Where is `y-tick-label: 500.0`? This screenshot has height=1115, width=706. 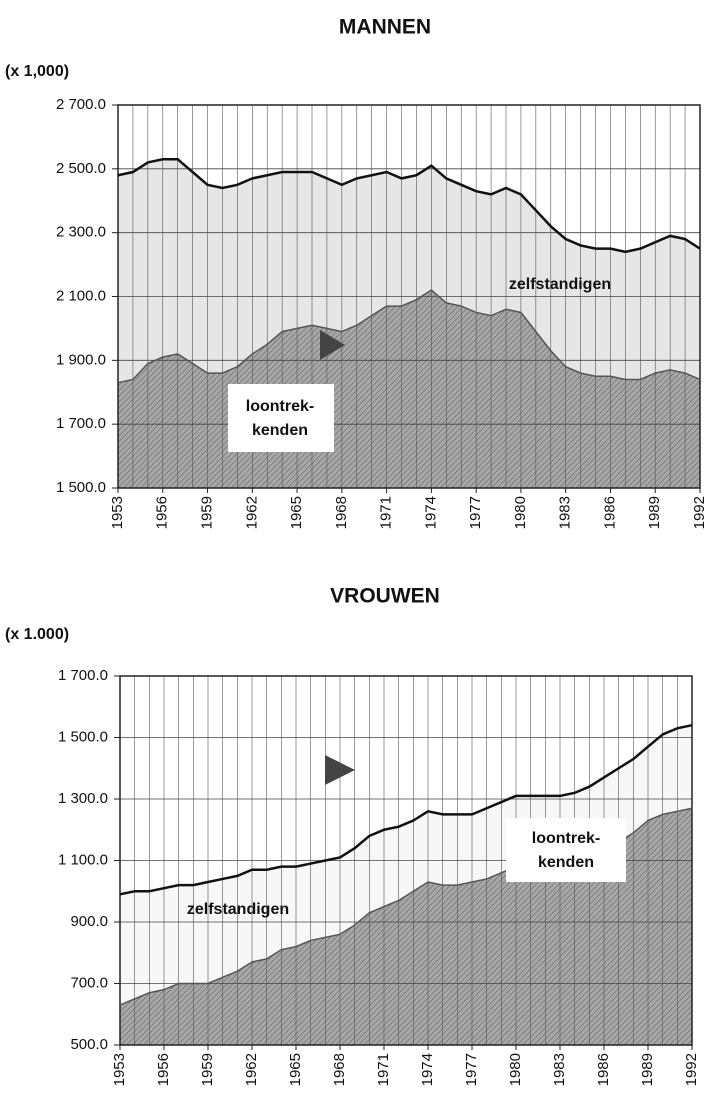 y-tick-label: 500.0 is located at coordinates (89, 1044).